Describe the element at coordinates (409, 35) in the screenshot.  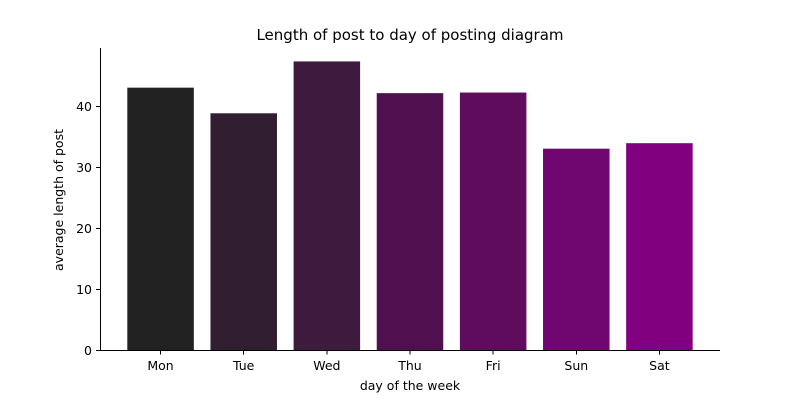
I see `chart-title: Length of post to day of posting diagram` at that location.